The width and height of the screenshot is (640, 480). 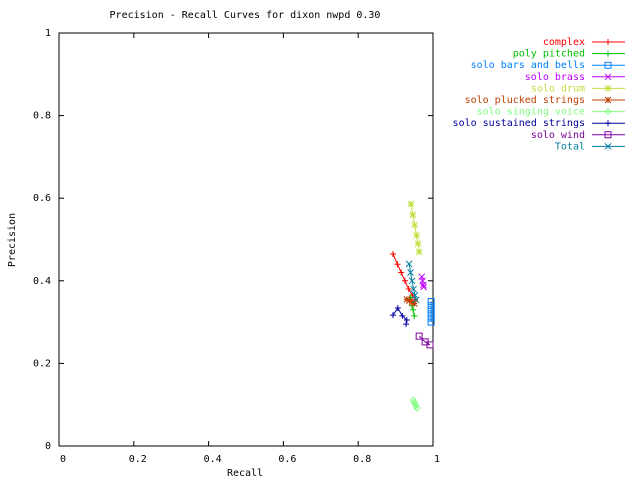 I want to click on legend-label: solo brass, so click(x=555, y=77).